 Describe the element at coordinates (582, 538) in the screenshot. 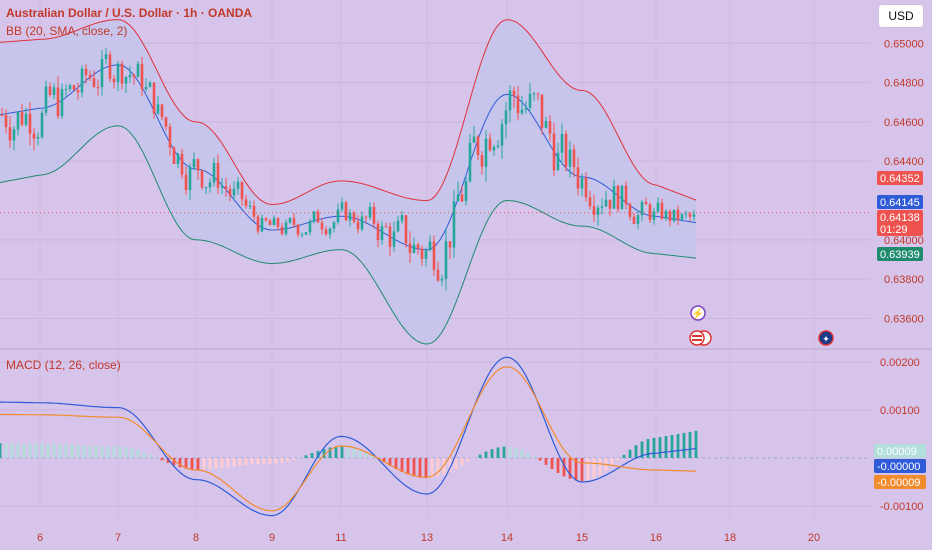

I see `time-tick-label: 15` at that location.